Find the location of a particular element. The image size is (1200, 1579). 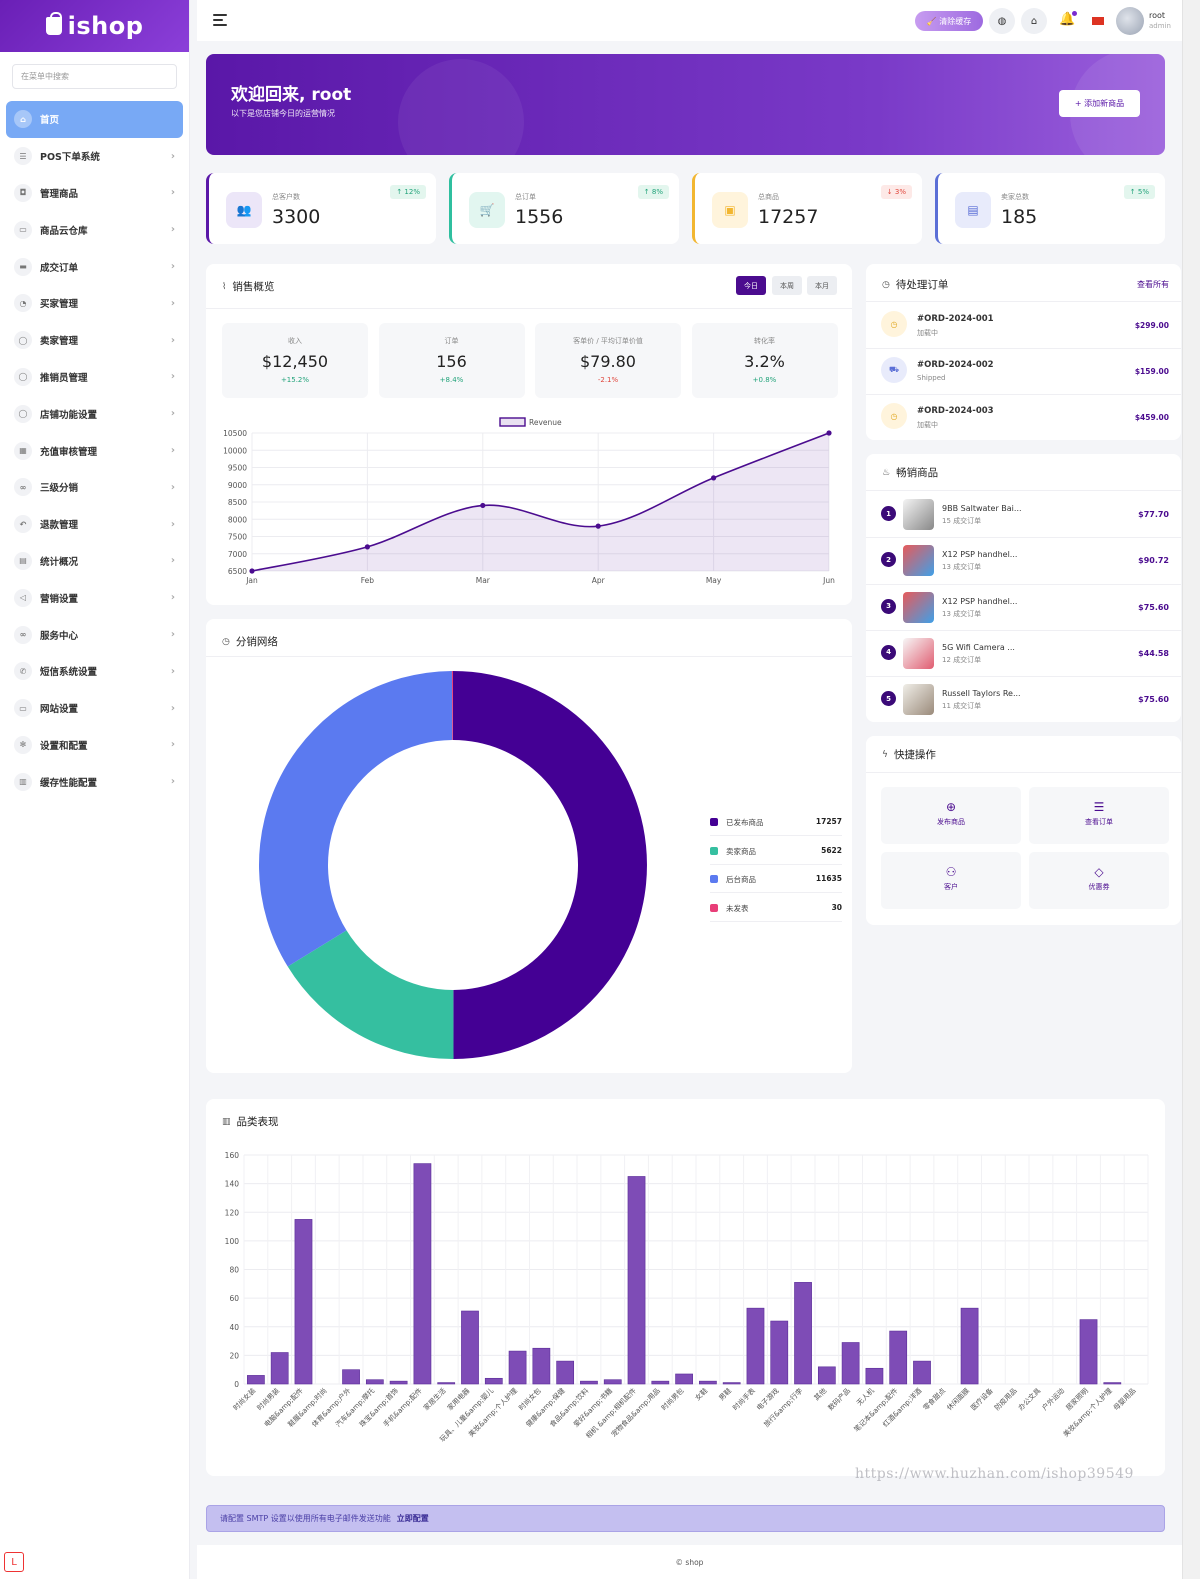

brand-logo: ishop is located at coordinates (94, 26).